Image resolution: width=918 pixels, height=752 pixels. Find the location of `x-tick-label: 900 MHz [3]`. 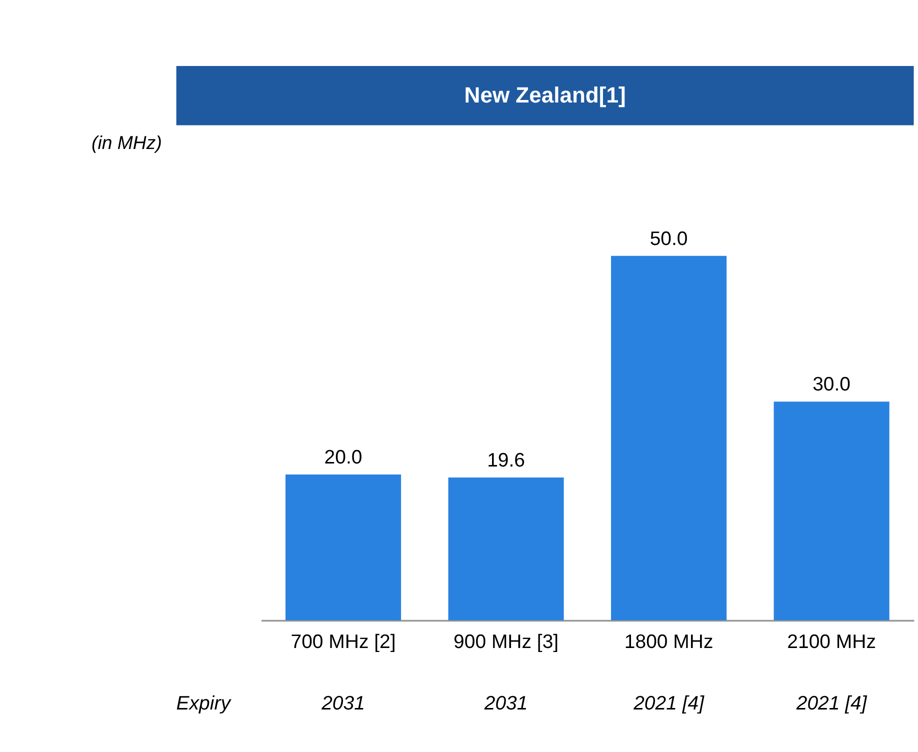

x-tick-label: 900 MHz [3] is located at coordinates (506, 641).